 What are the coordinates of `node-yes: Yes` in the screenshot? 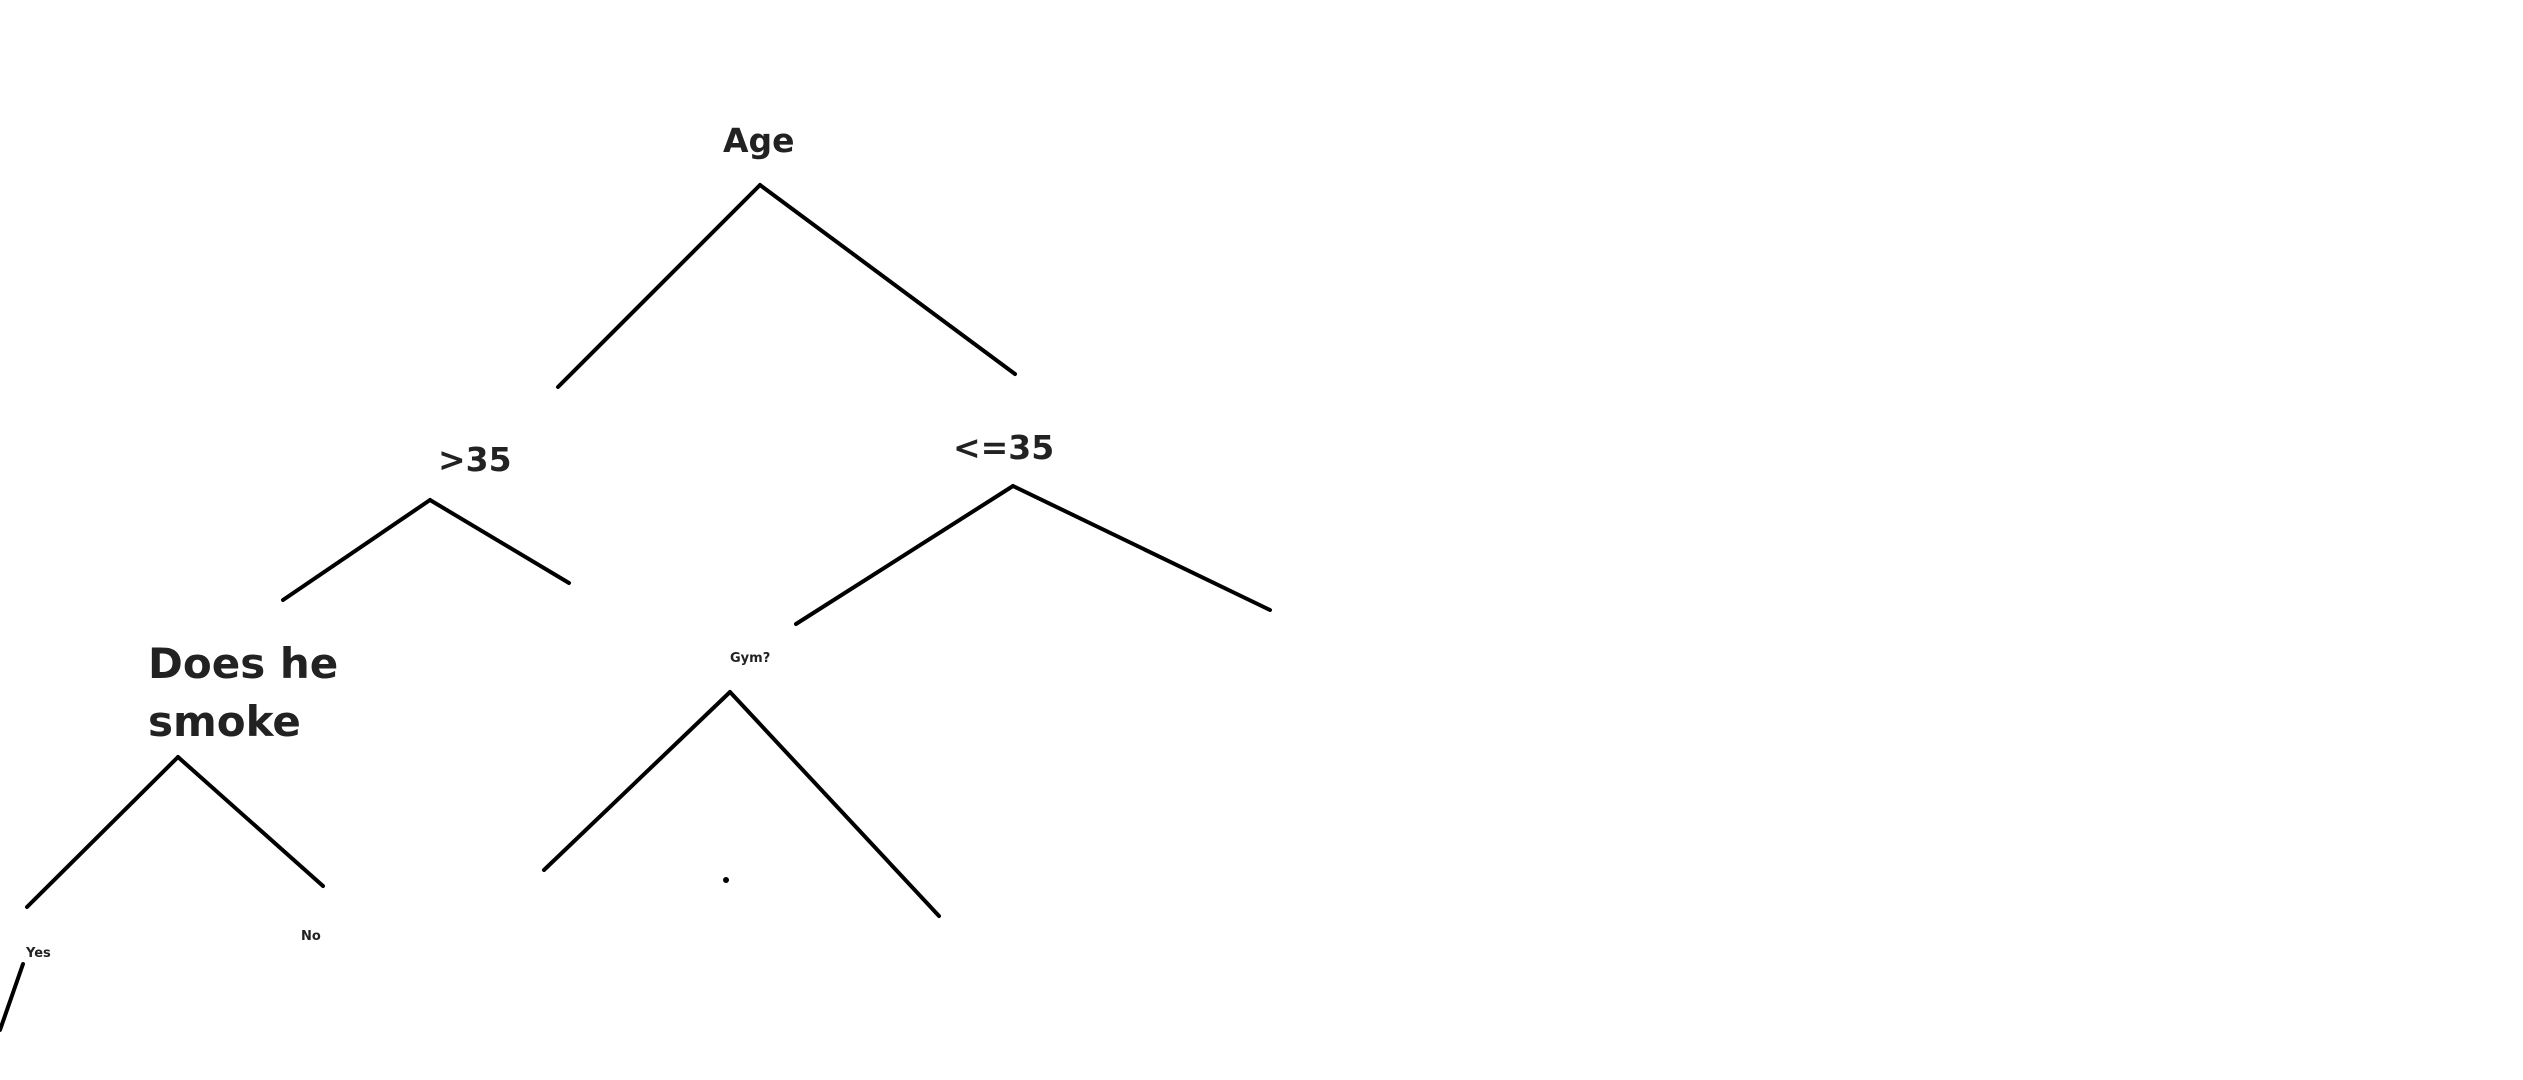 It's located at (38, 953).